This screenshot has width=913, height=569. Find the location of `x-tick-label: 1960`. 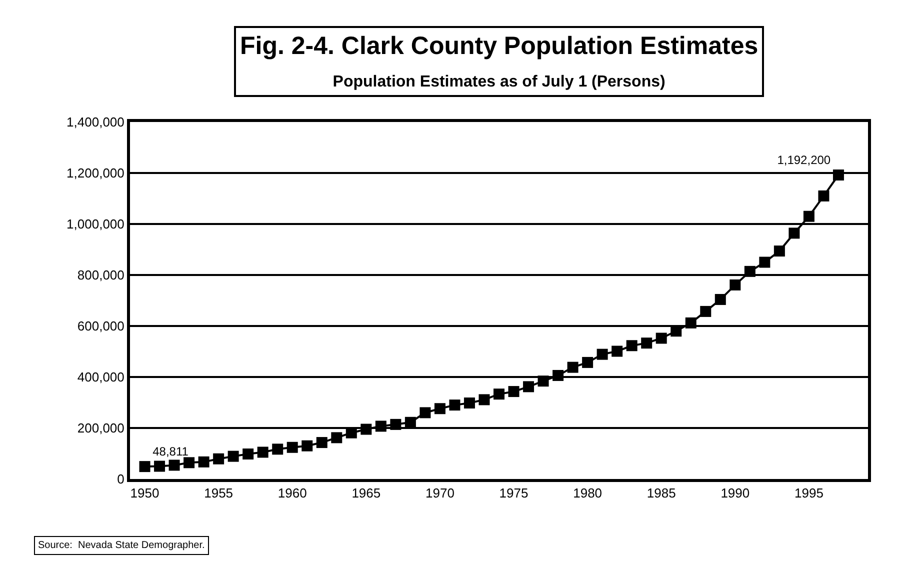

x-tick-label: 1960 is located at coordinates (292, 493).